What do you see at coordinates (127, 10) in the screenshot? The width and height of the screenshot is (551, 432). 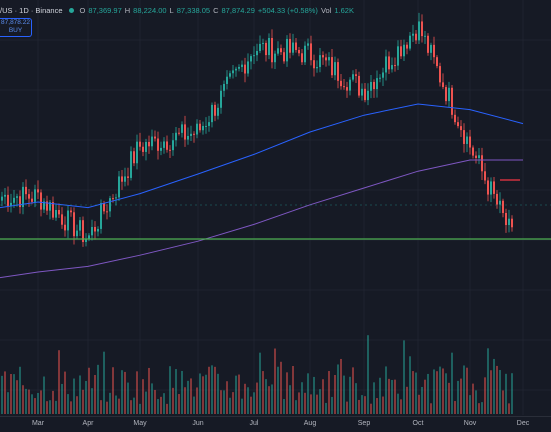 I see `high-label: H` at bounding box center [127, 10].